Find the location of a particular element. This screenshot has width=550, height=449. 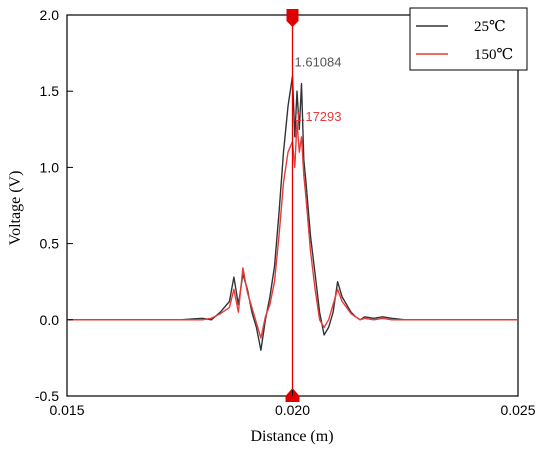

legend-box is located at coordinates (468, 39).